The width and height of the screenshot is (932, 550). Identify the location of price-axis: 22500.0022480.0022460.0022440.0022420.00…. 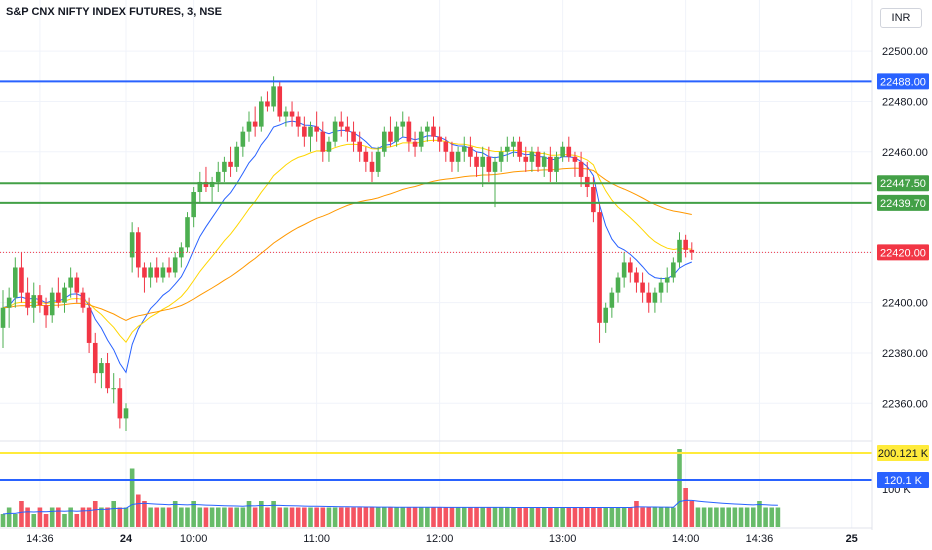
(905, 228).